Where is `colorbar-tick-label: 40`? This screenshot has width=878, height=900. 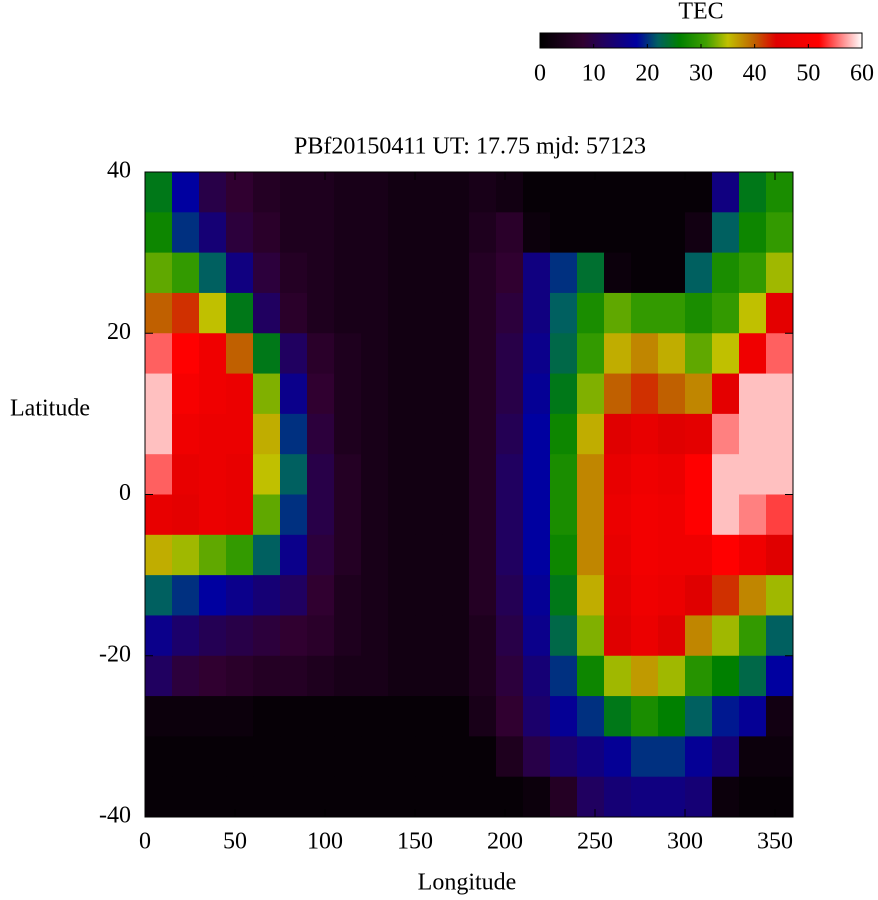 colorbar-tick-label: 40 is located at coordinates (755, 74).